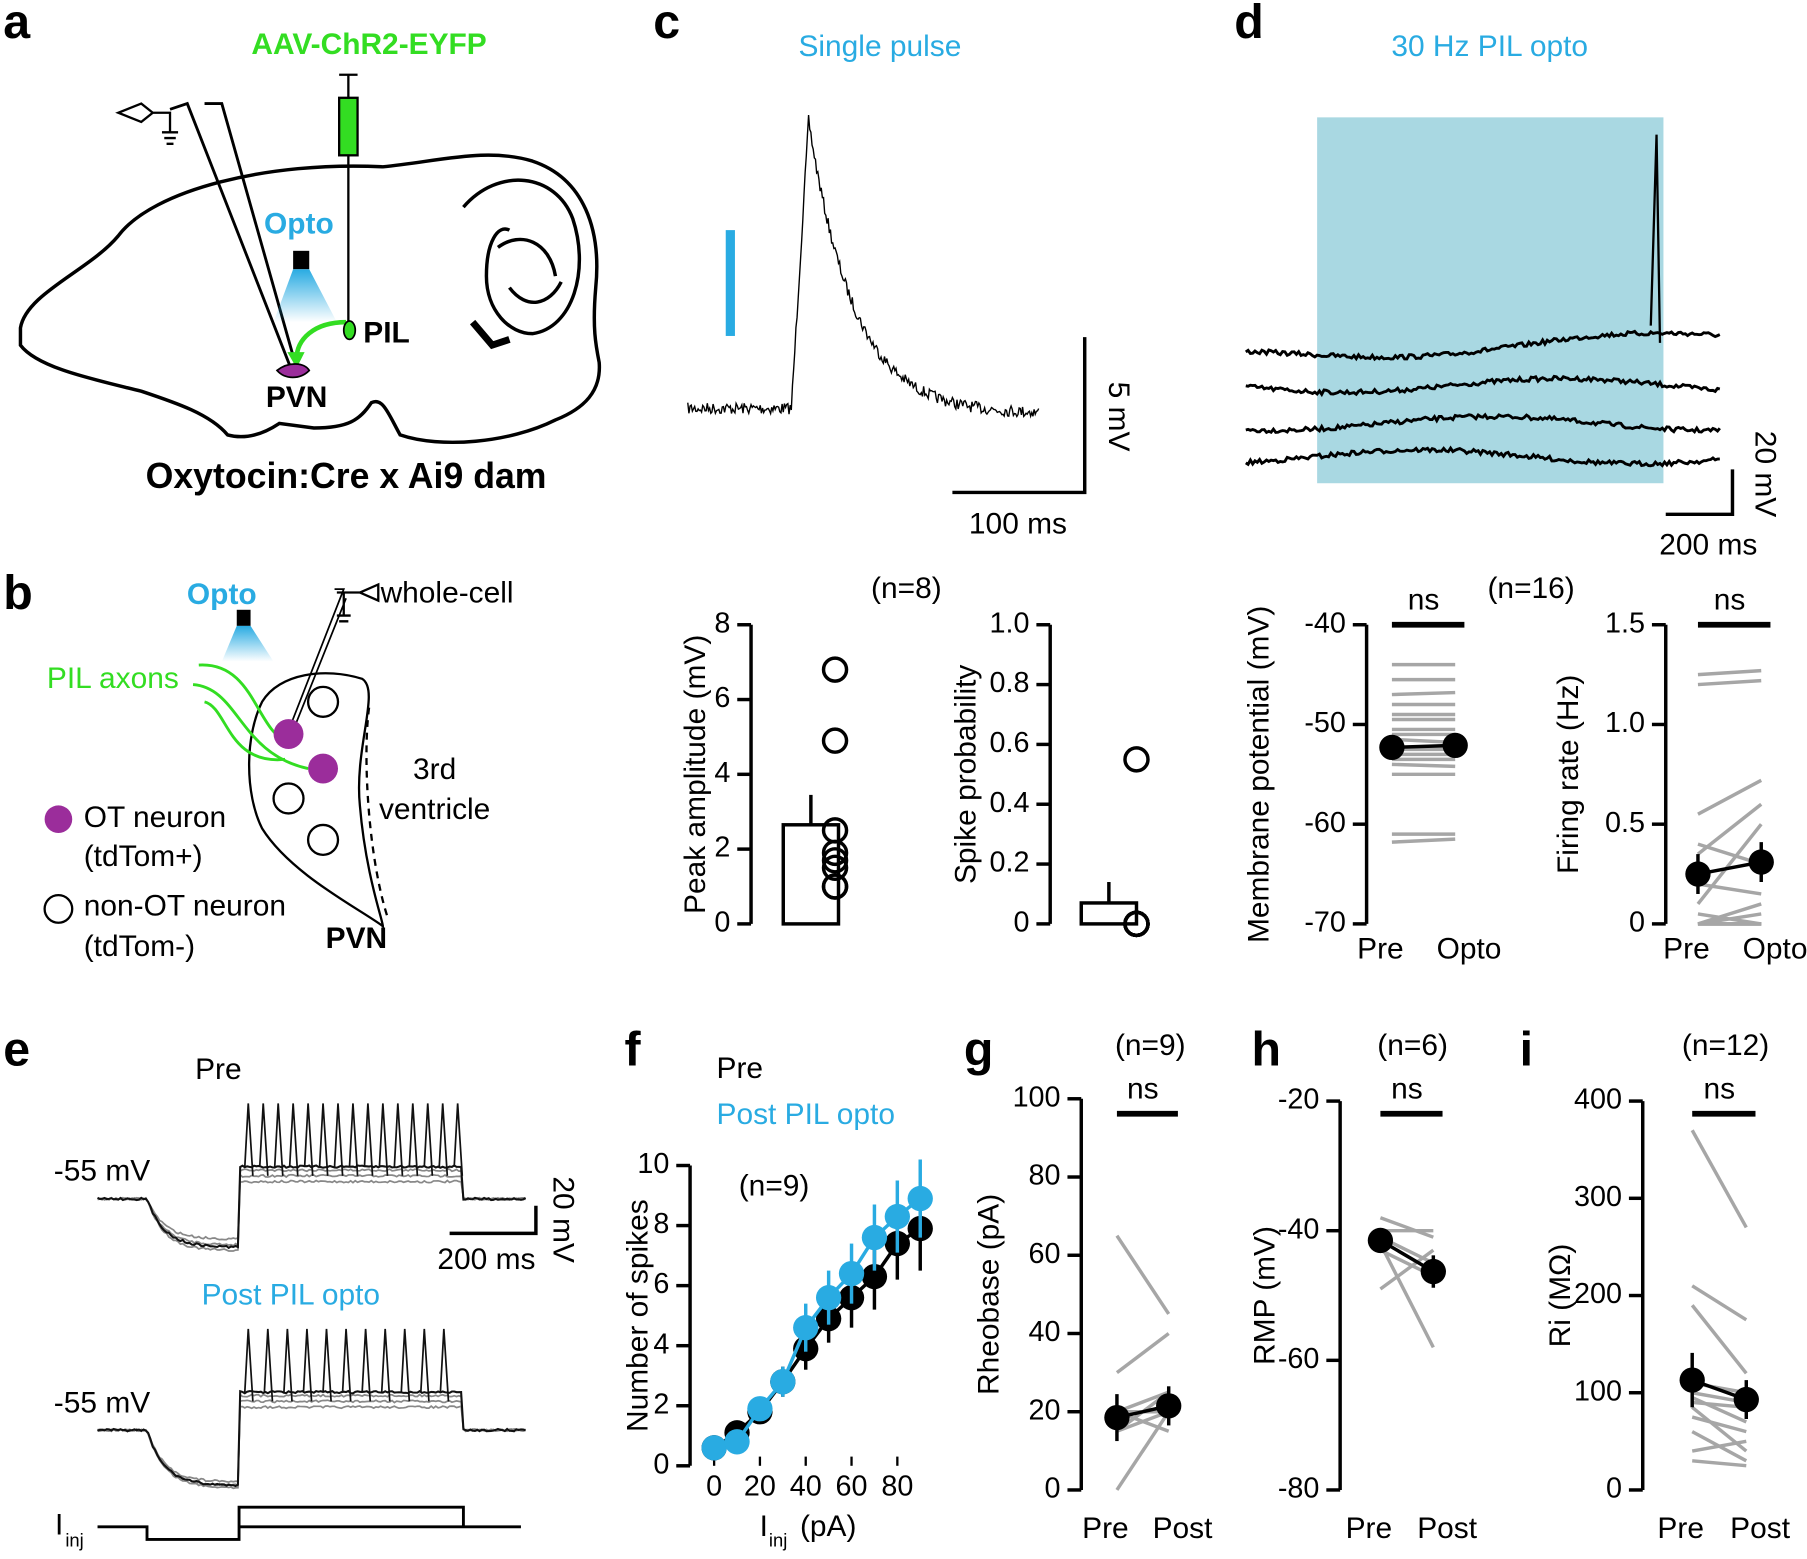 The width and height of the screenshot is (1807, 1559). I want to click on y-tick-label: -80, so click(1299, 1489).